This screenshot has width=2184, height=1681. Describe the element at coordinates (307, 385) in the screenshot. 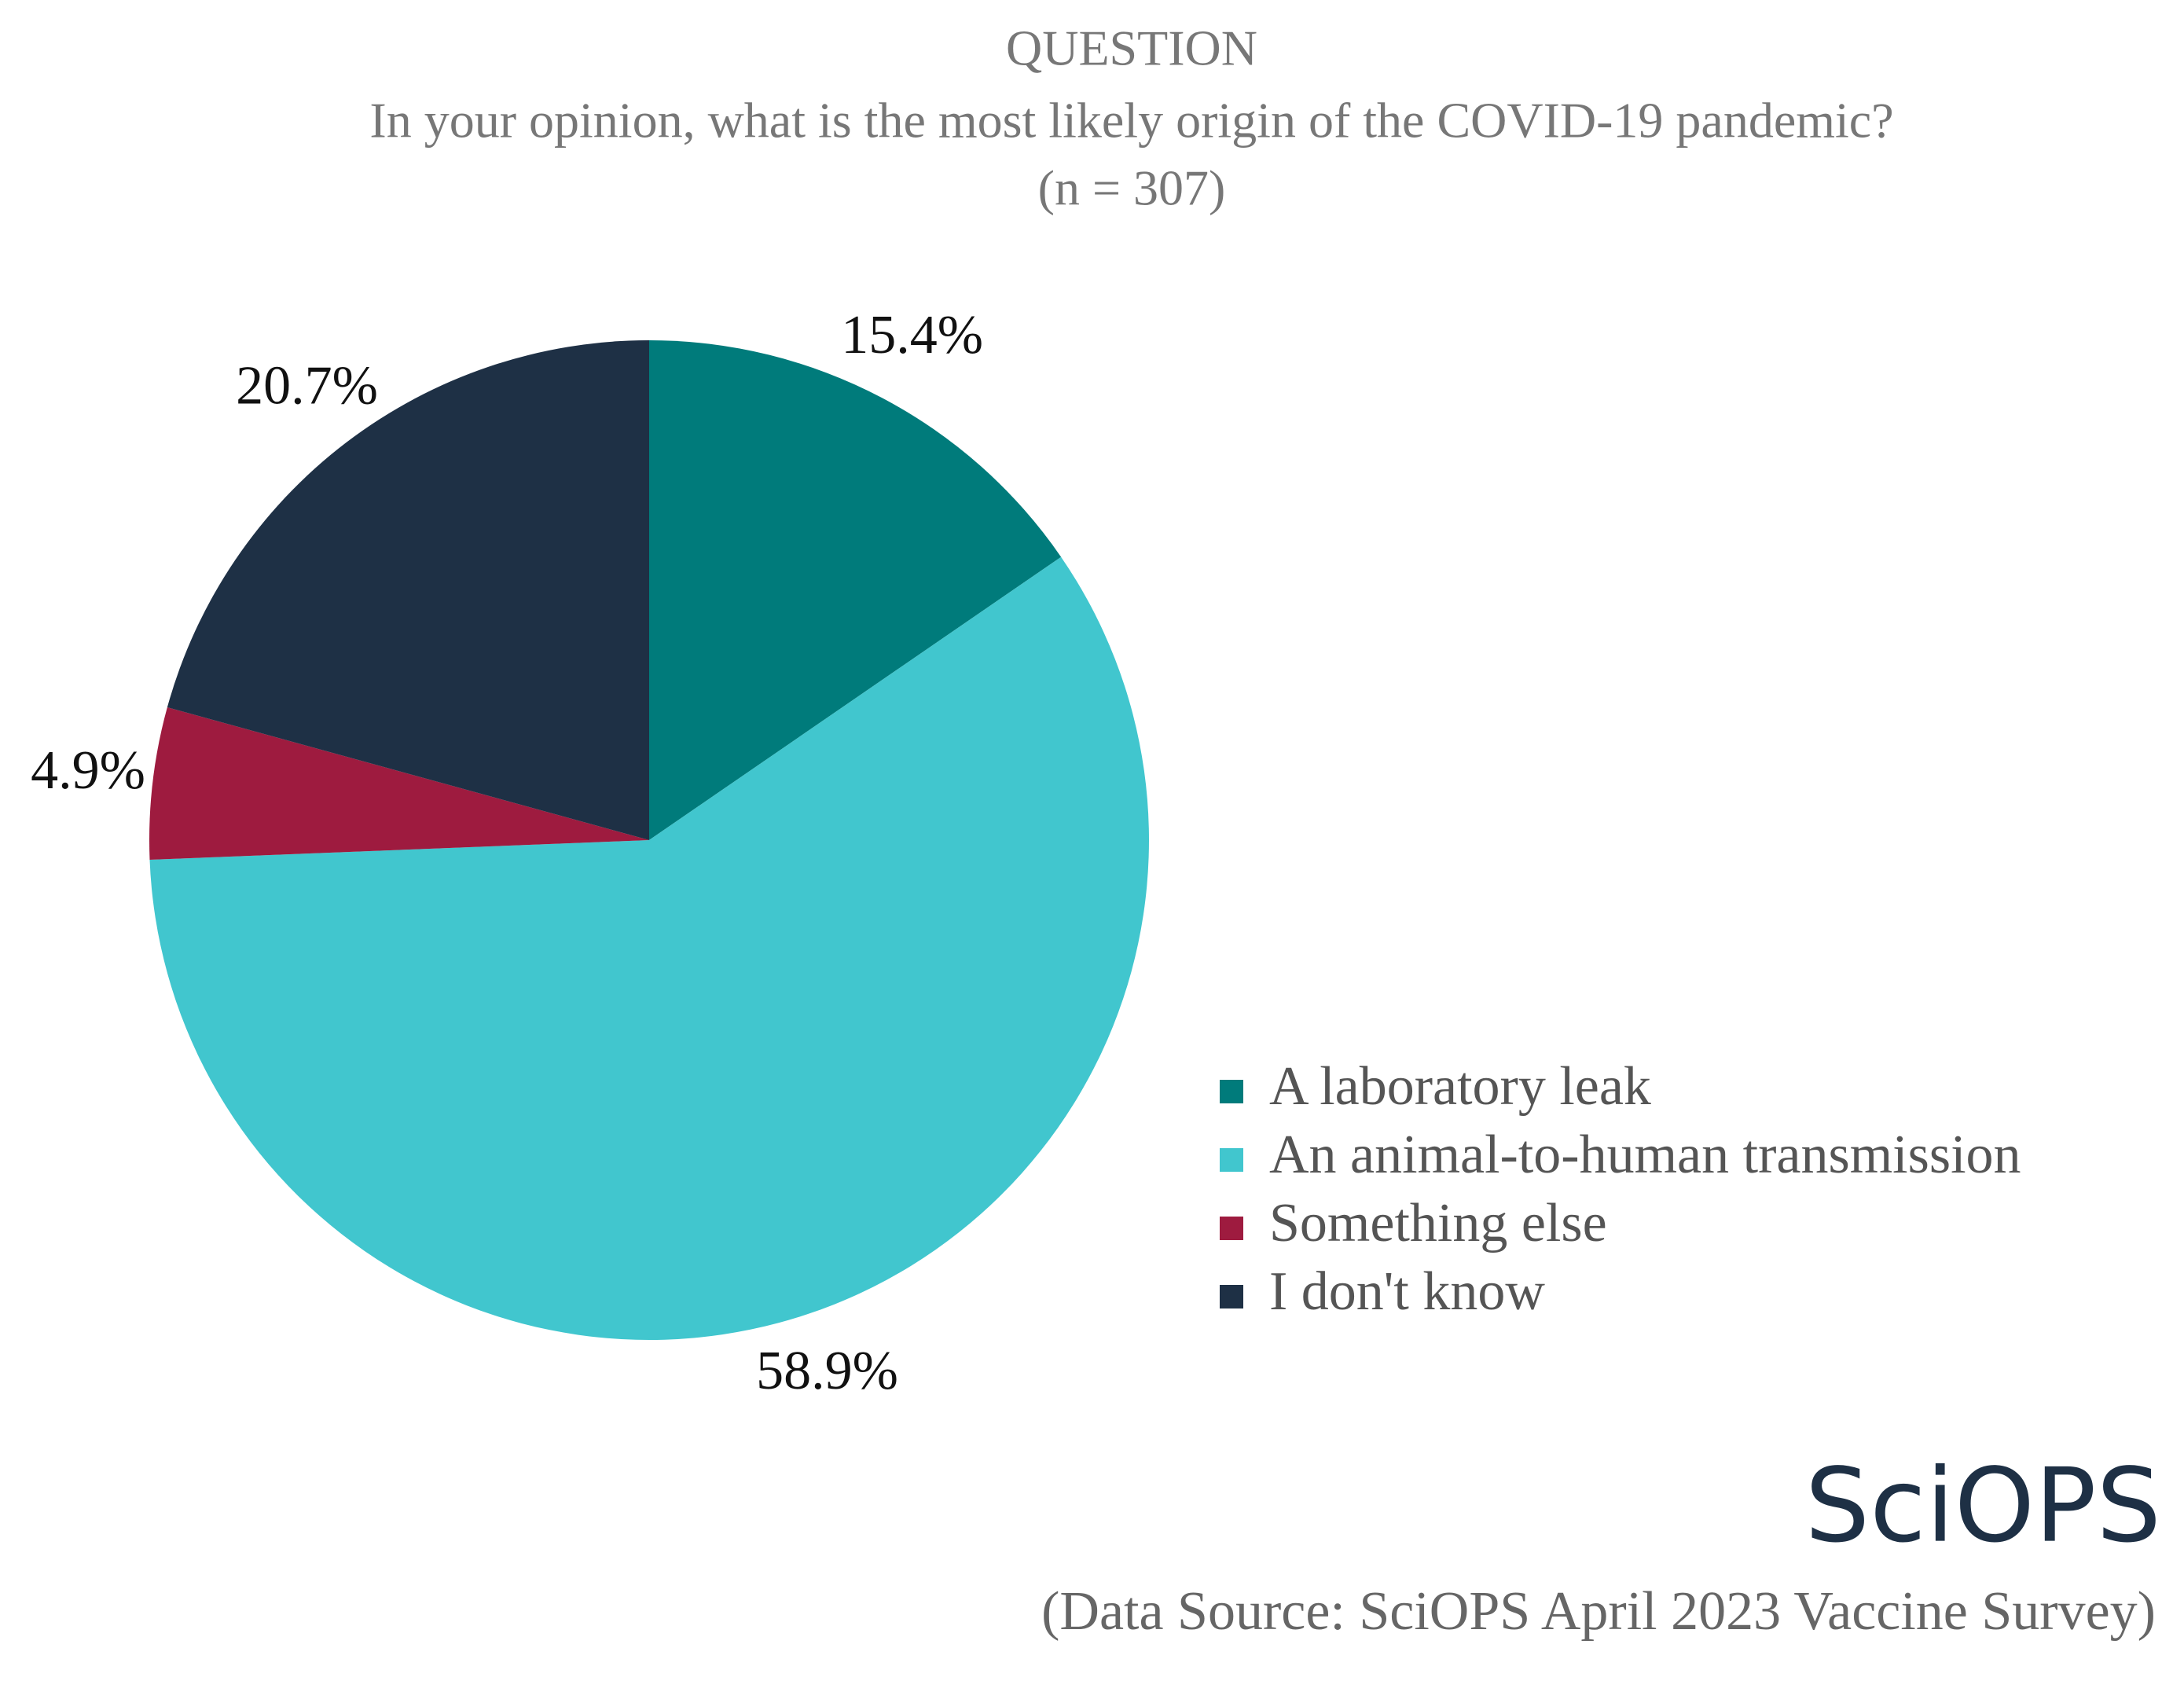

I see `data-label: 20.7%` at that location.